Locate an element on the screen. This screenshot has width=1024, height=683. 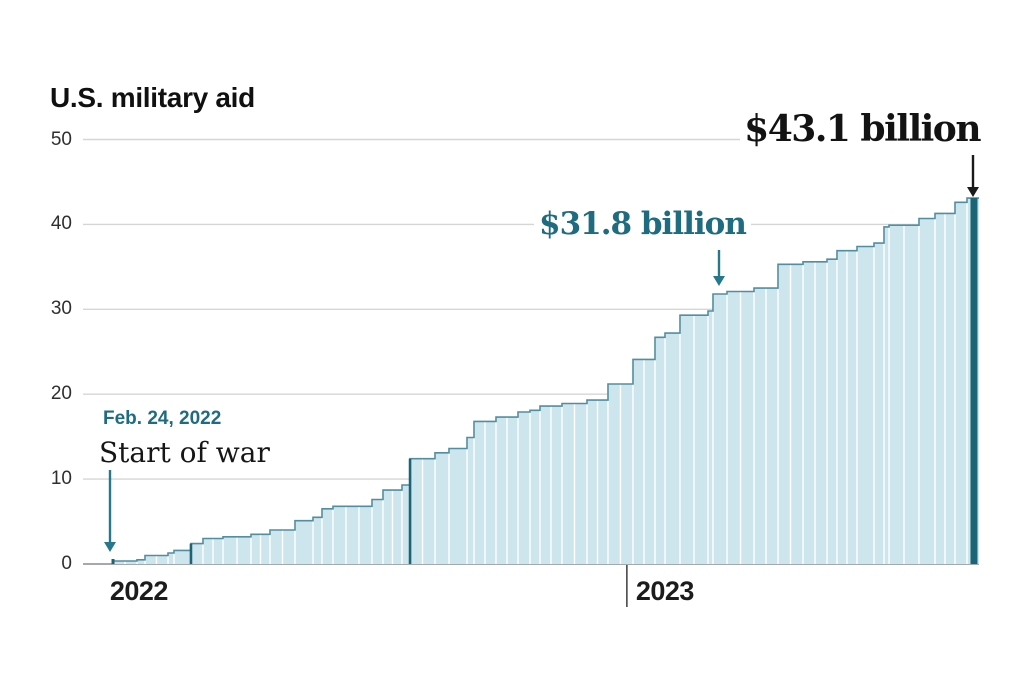
annotation-final-value: $43.1 billion is located at coordinates (862, 129).